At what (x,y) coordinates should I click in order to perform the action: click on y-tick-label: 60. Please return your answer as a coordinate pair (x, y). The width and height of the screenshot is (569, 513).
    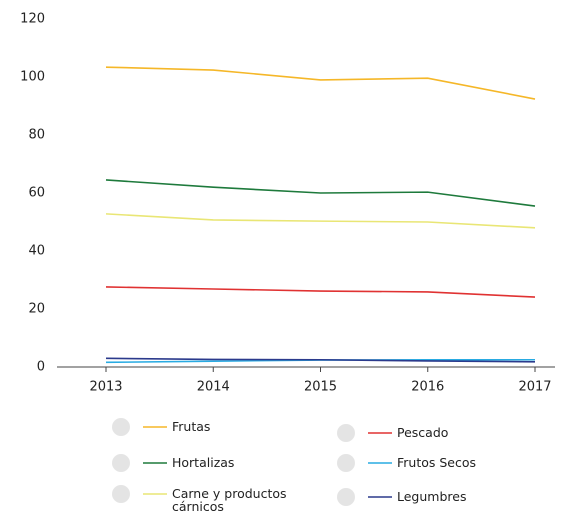
    Looking at the image, I should click on (36, 193).